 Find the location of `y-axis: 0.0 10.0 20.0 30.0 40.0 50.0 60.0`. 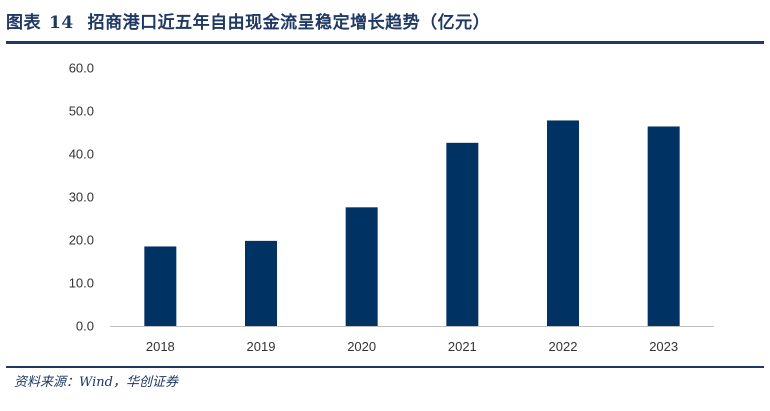

y-axis: 0.0 10.0 20.0 30.0 40.0 50.0 60.0 is located at coordinates (81, 197).